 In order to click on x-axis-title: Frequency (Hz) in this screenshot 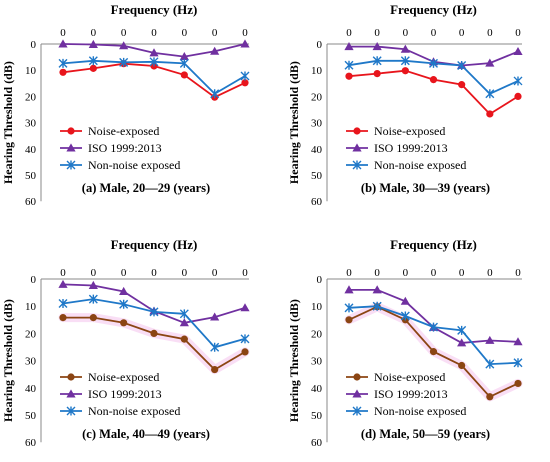, I will do `click(154, 244)`.